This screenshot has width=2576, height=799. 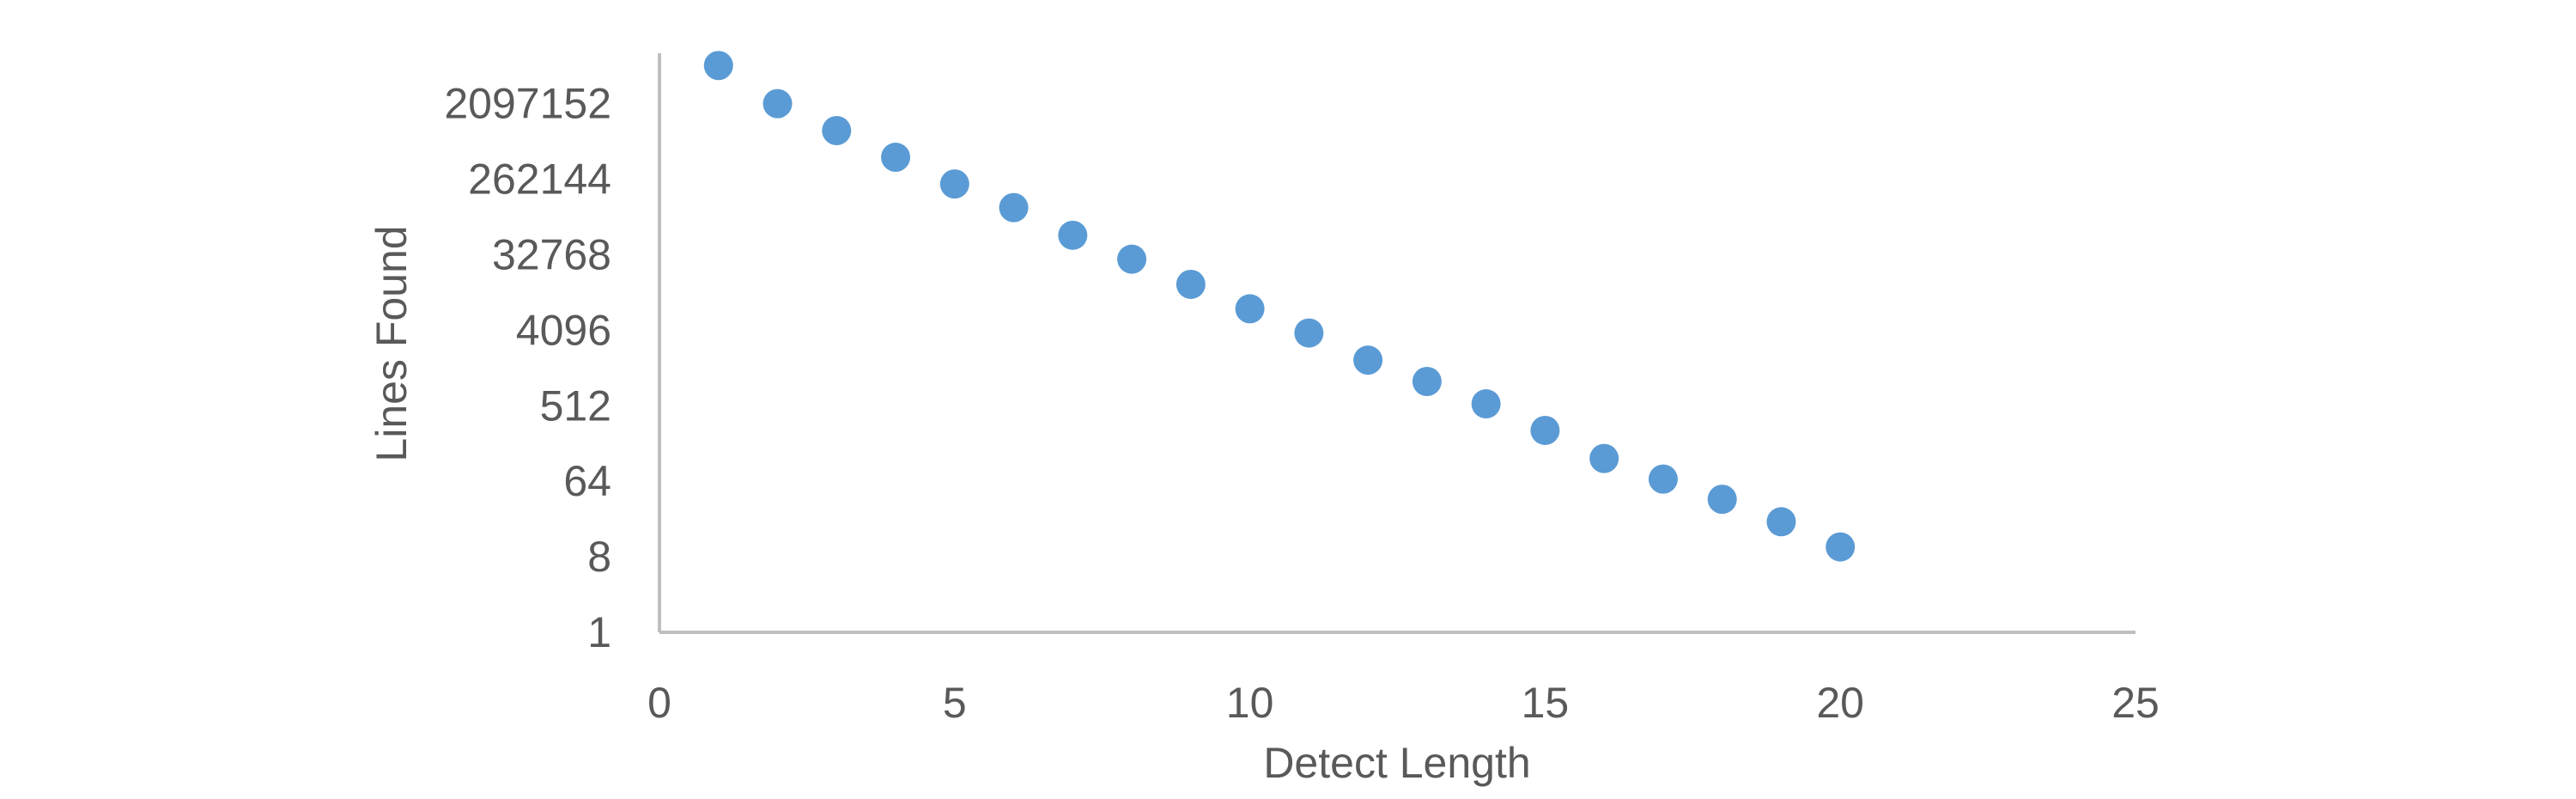 I want to click on x-tick-label: 20, so click(x=1840, y=703).